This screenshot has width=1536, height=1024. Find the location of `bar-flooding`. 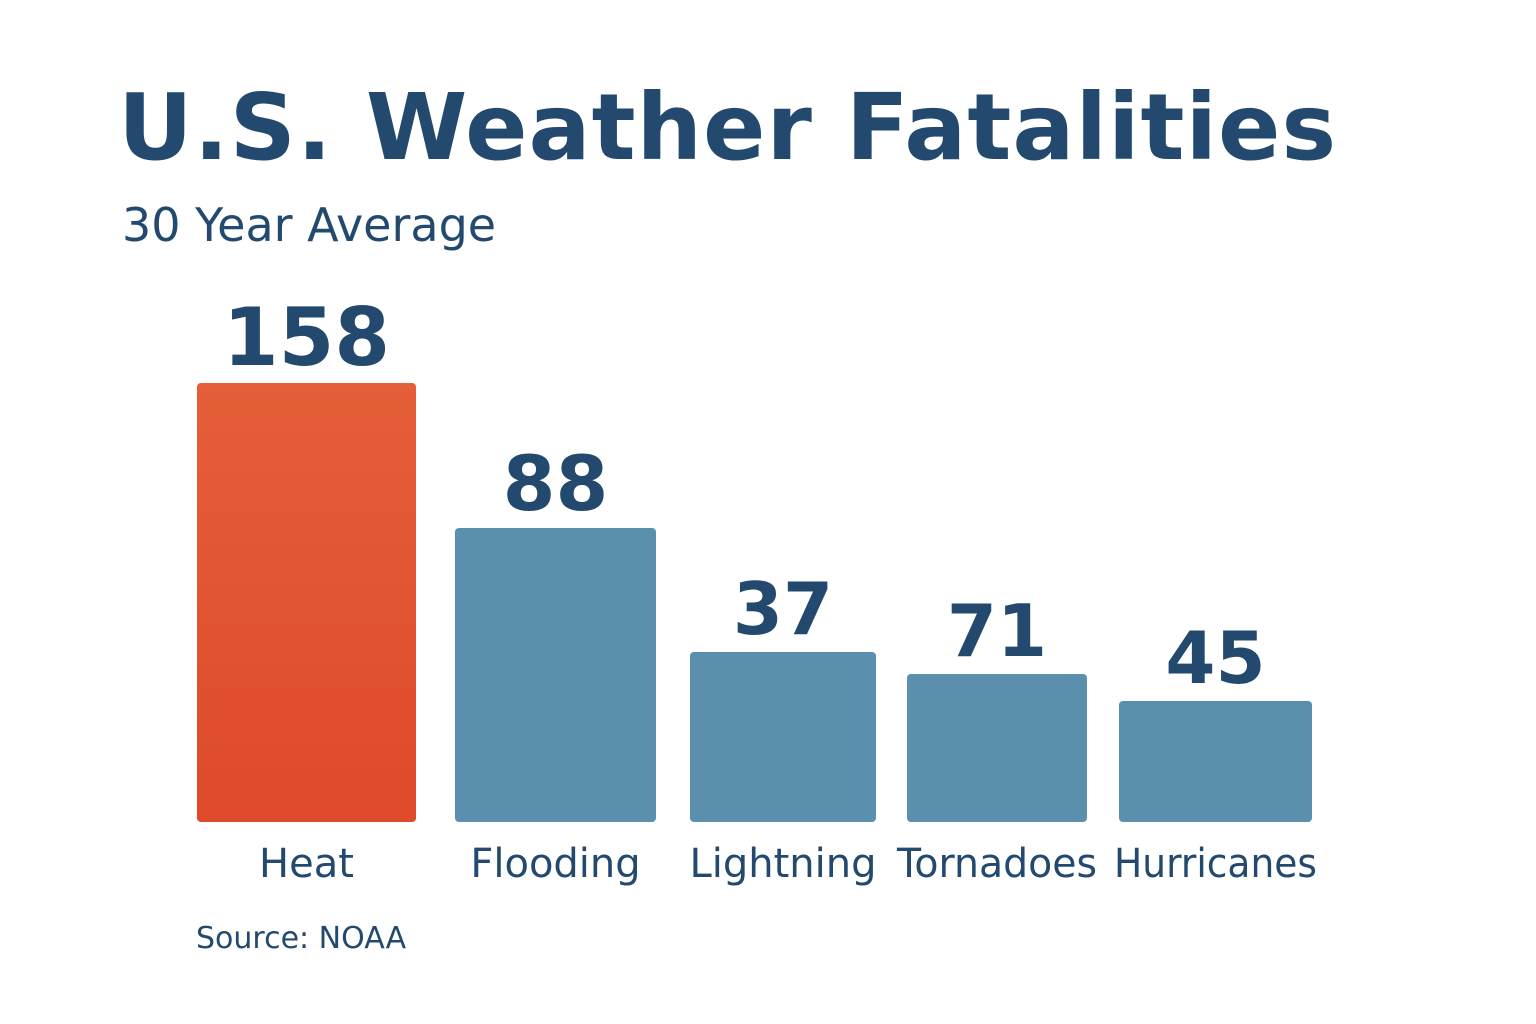

bar-flooding is located at coordinates (555, 675).